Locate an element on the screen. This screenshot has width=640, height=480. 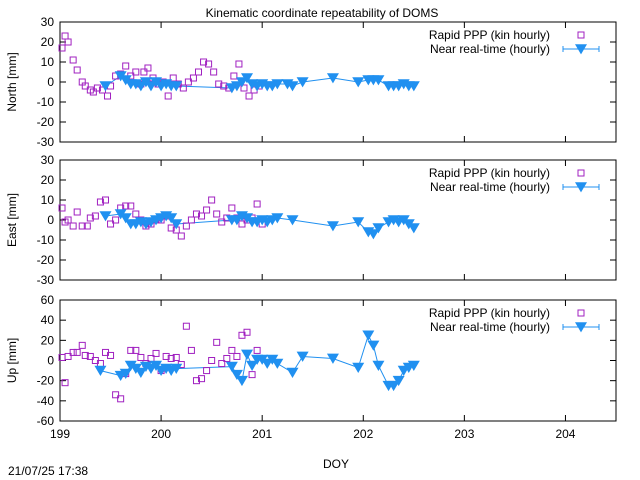
y-tick-label: -60 is located at coordinates (46, 421).